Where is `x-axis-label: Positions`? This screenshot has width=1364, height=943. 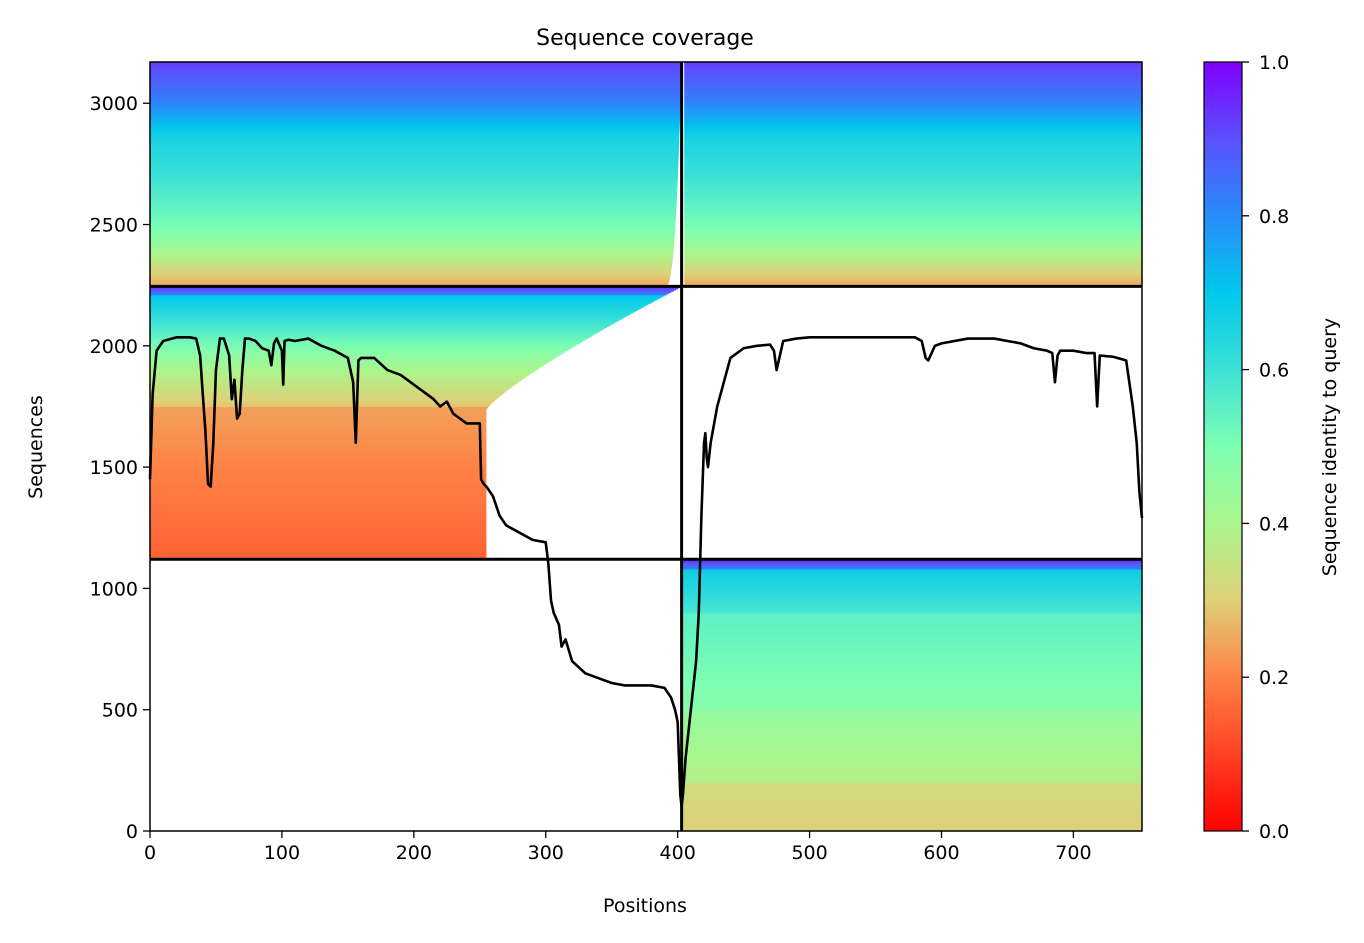 x-axis-label: Positions is located at coordinates (645, 906).